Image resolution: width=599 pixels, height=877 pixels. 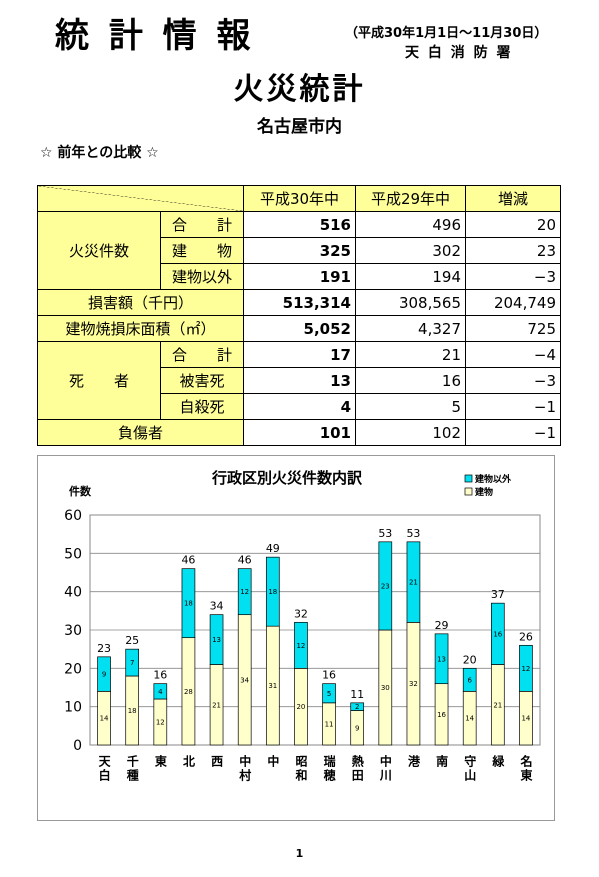 I want to click on x-tick-label: 南, so click(x=442, y=761).